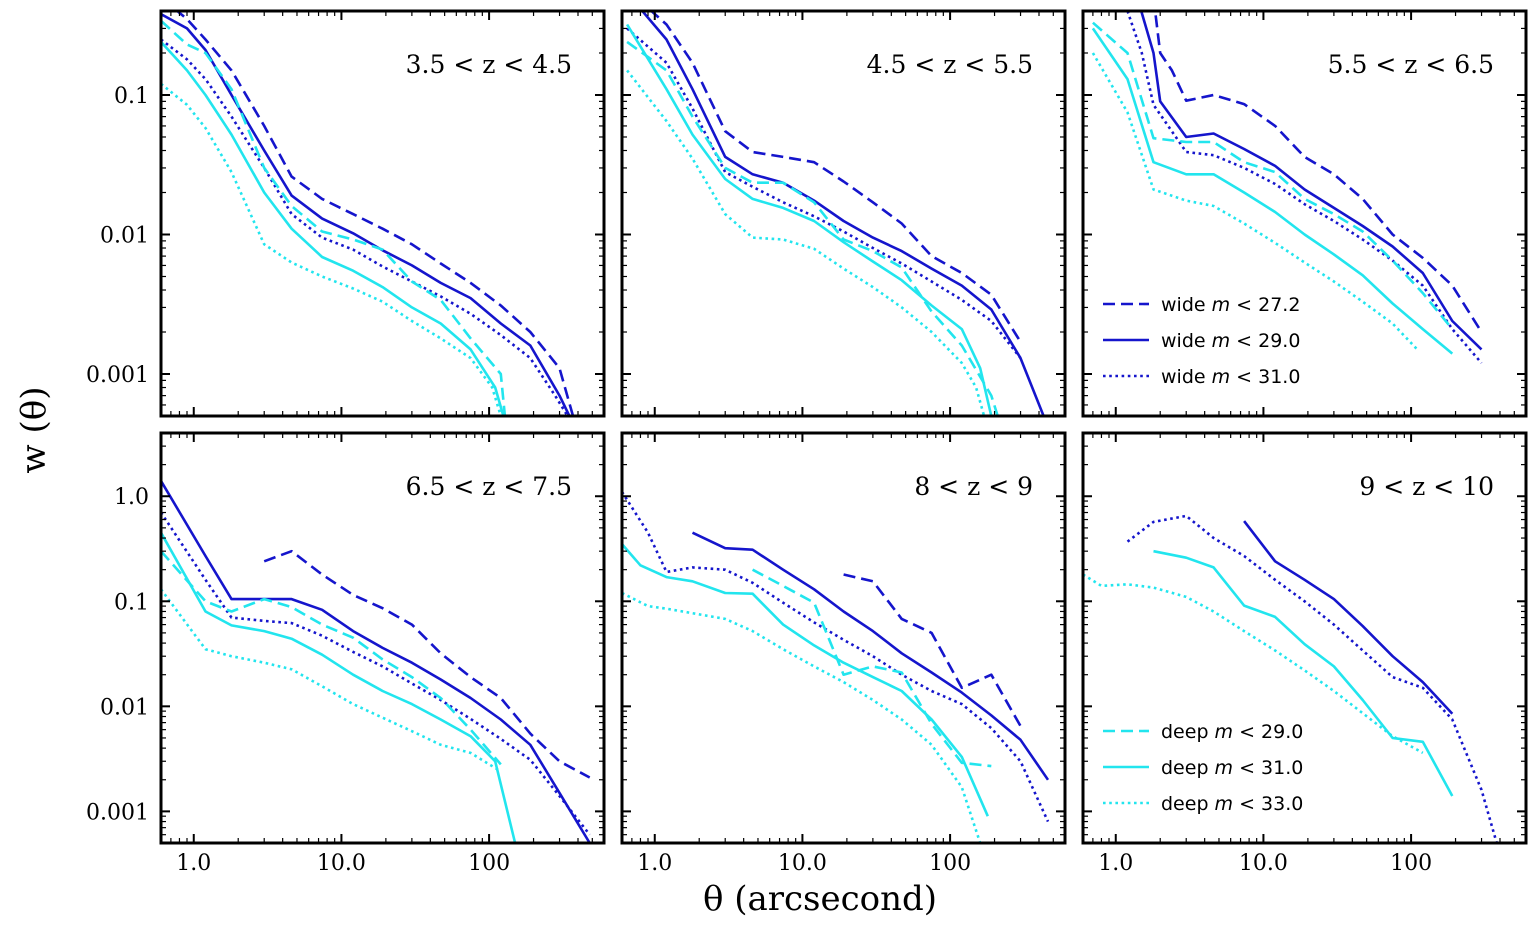 This screenshot has height=931, width=1536. I want to click on legend-label-wide29: wide m < 29.0, so click(1230, 341).